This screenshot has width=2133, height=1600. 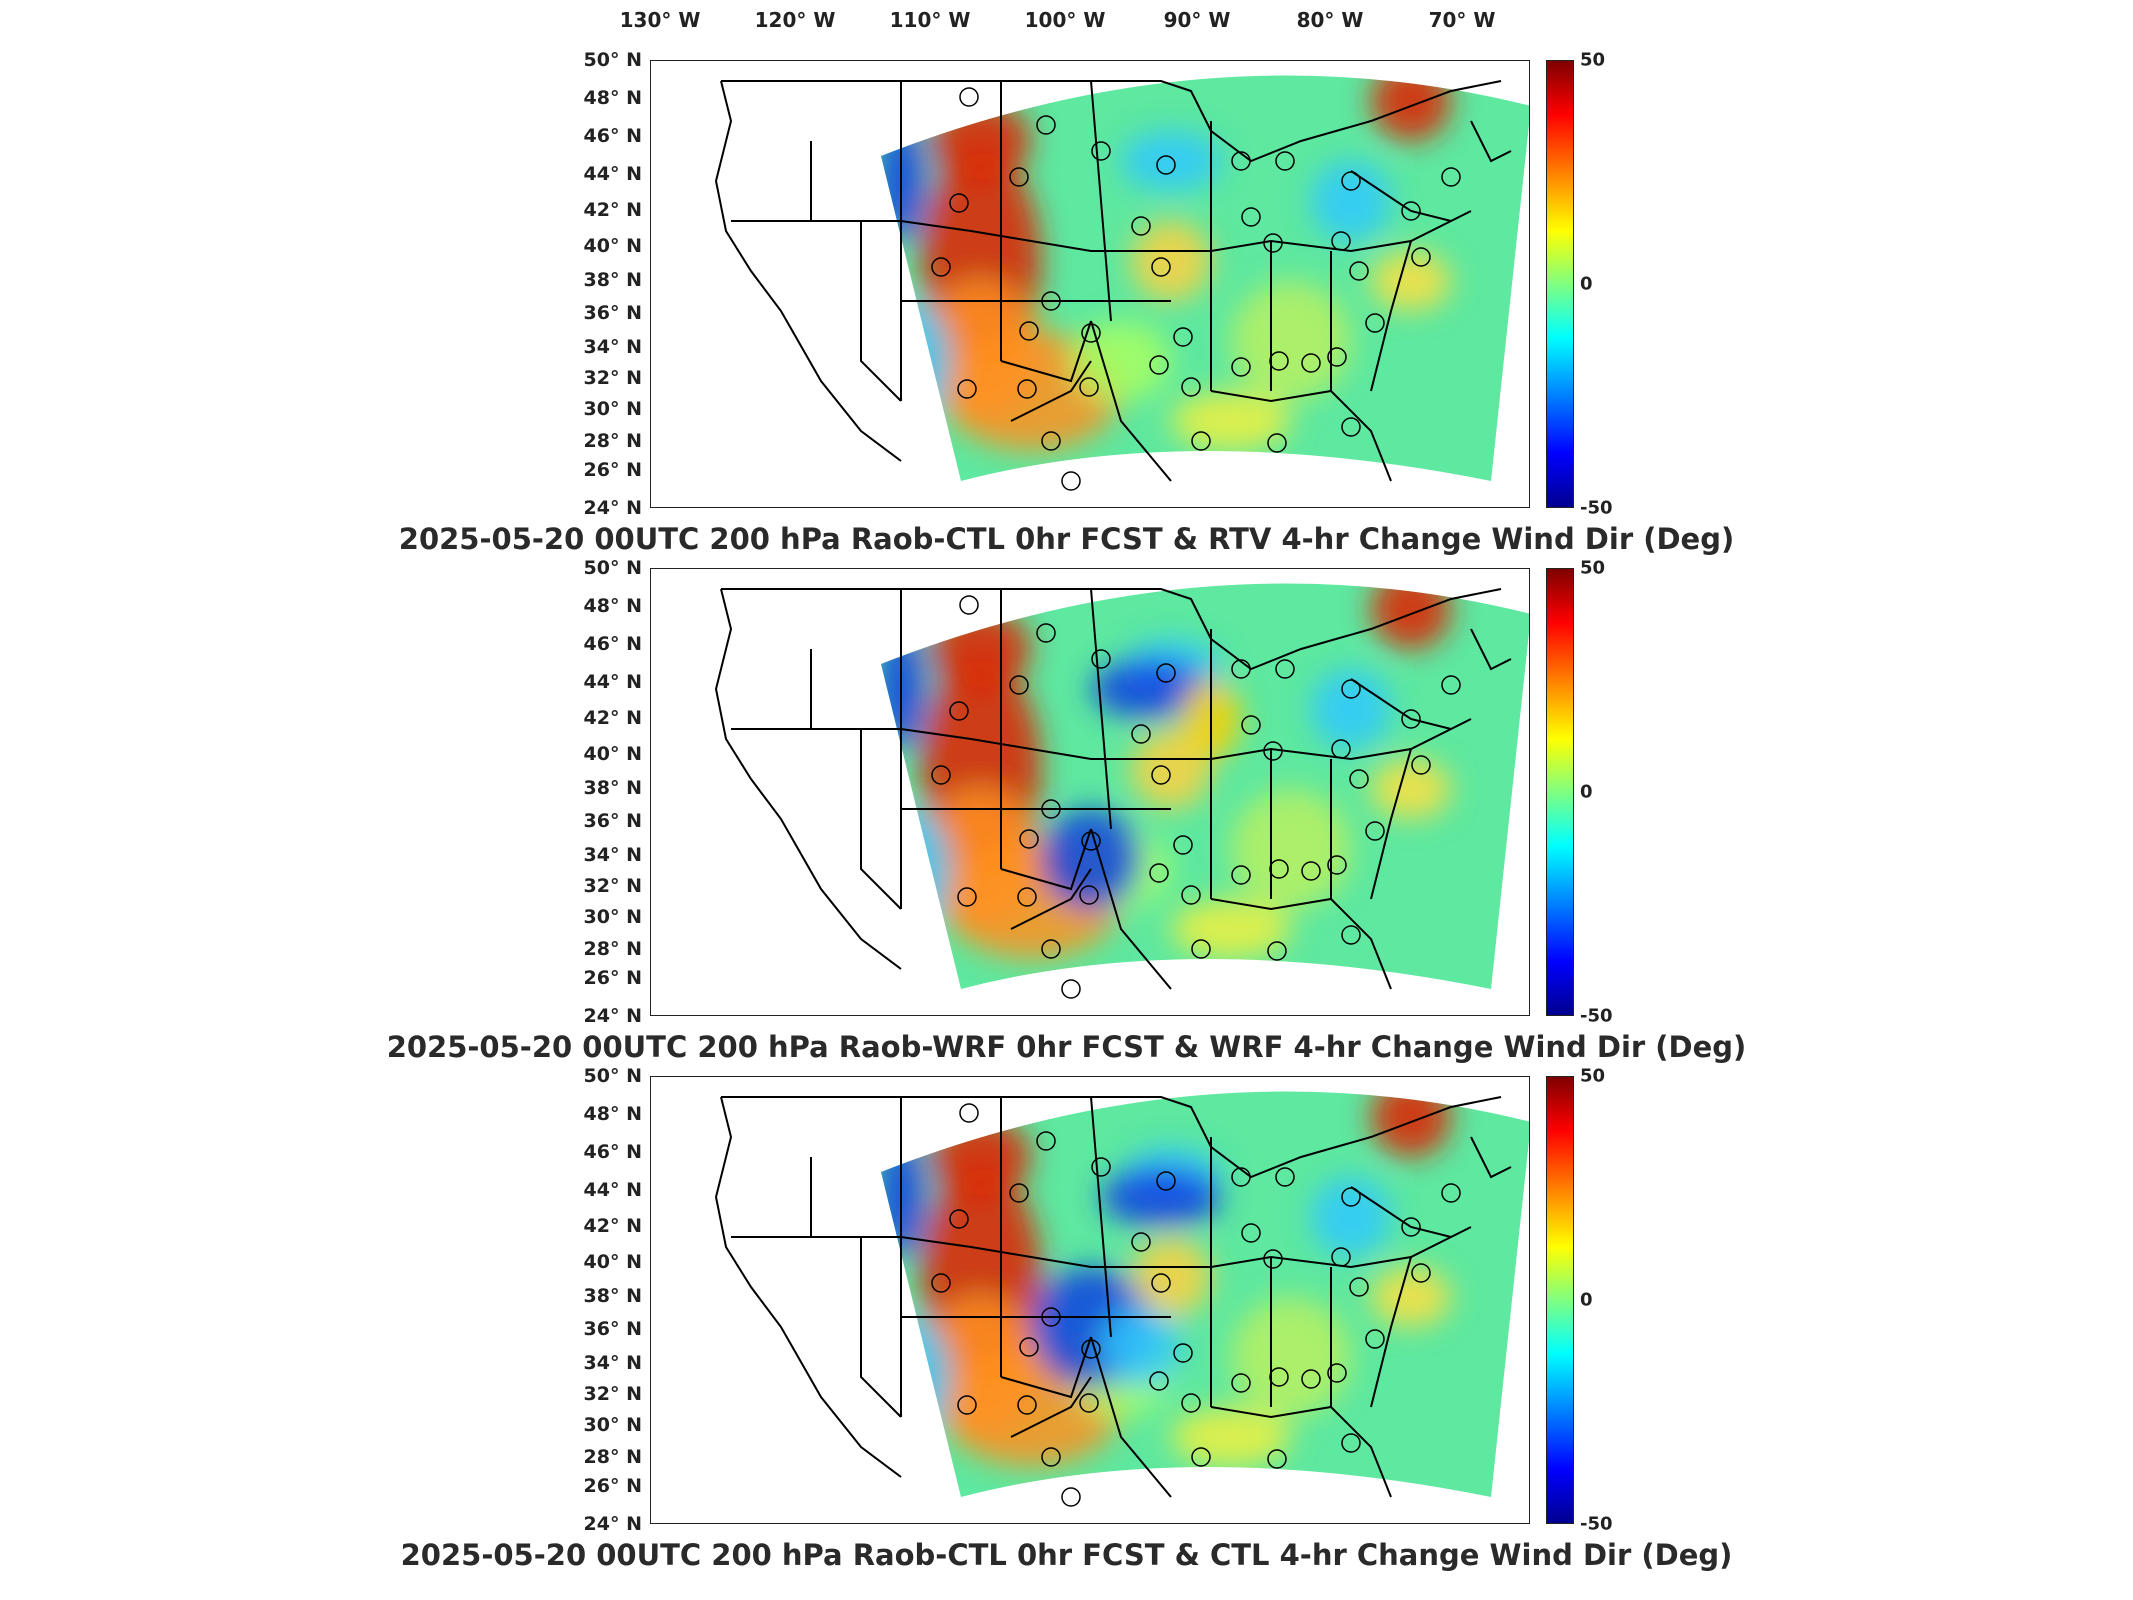 What do you see at coordinates (795, 20) in the screenshot?
I see `longitude-label: 120° W` at bounding box center [795, 20].